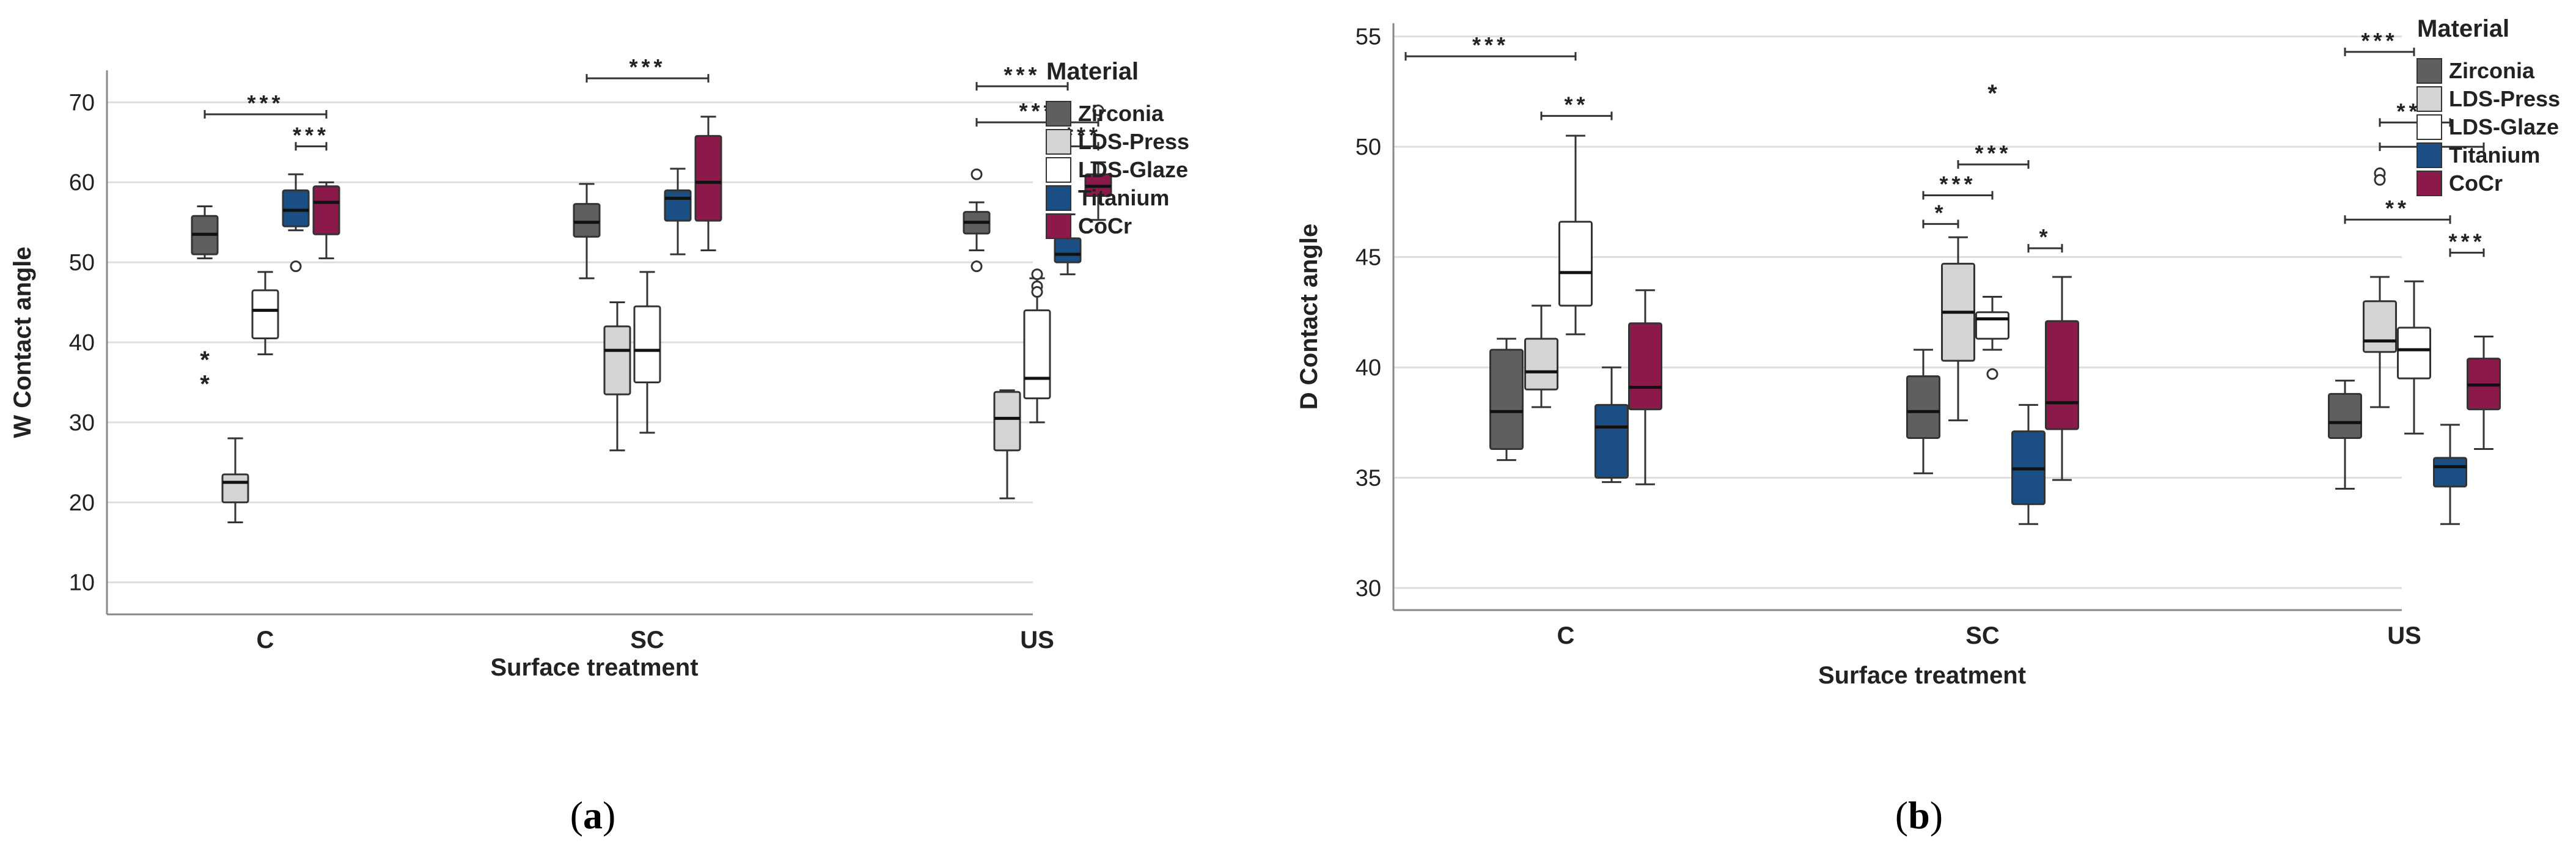 This screenshot has height=854, width=2576. I want to click on box-lds-press-c, so click(1541, 356).